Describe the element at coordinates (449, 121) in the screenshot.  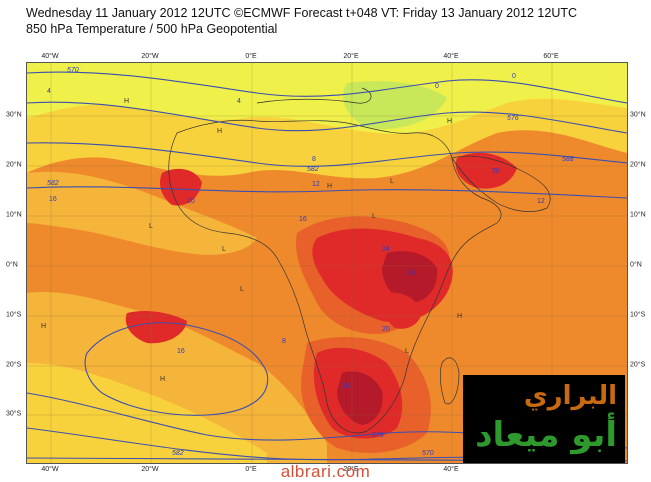
I see `pressure-high-7: H` at that location.